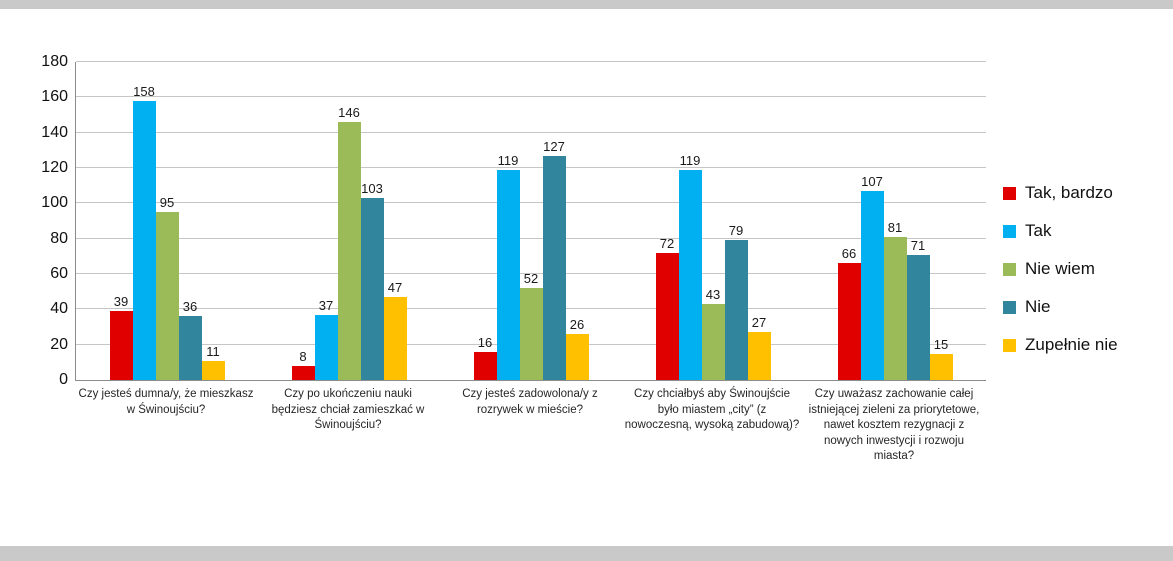 This screenshot has width=1173, height=561. What do you see at coordinates (1069, 192) in the screenshot?
I see `legend-label: Tak, bardzo` at bounding box center [1069, 192].